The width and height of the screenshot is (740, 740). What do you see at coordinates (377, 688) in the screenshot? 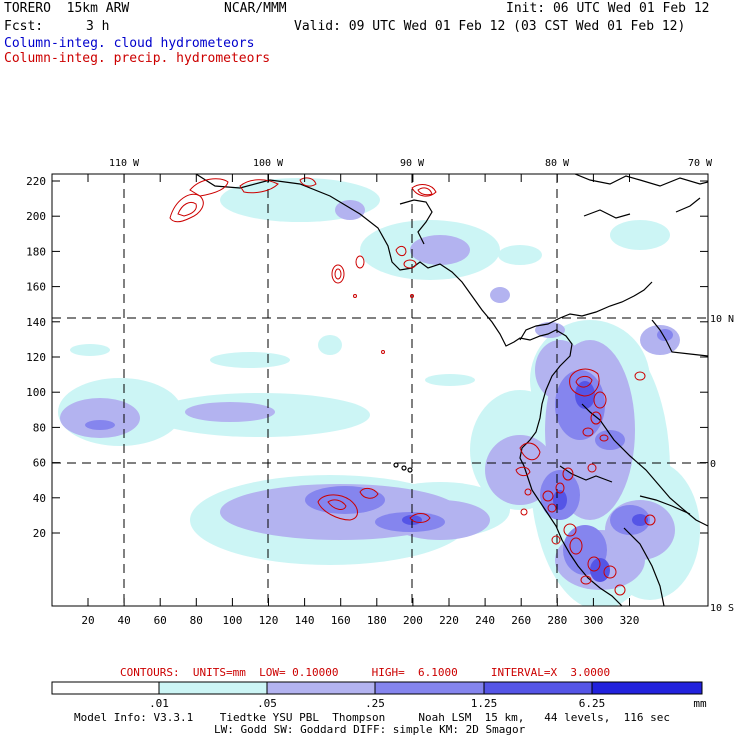
I see `colorbar` at bounding box center [377, 688].